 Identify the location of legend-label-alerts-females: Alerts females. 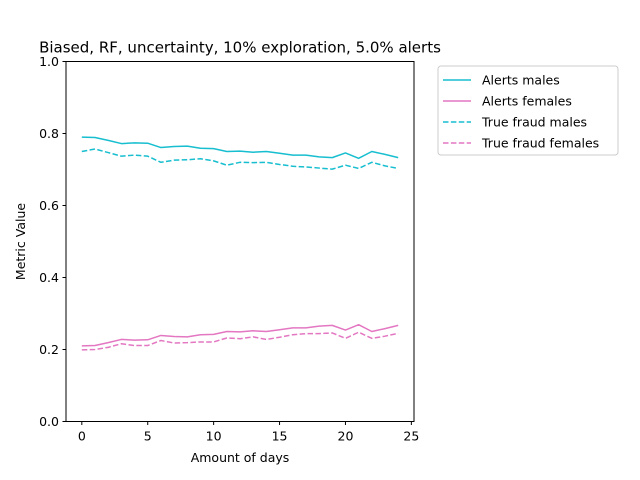
(527, 101).